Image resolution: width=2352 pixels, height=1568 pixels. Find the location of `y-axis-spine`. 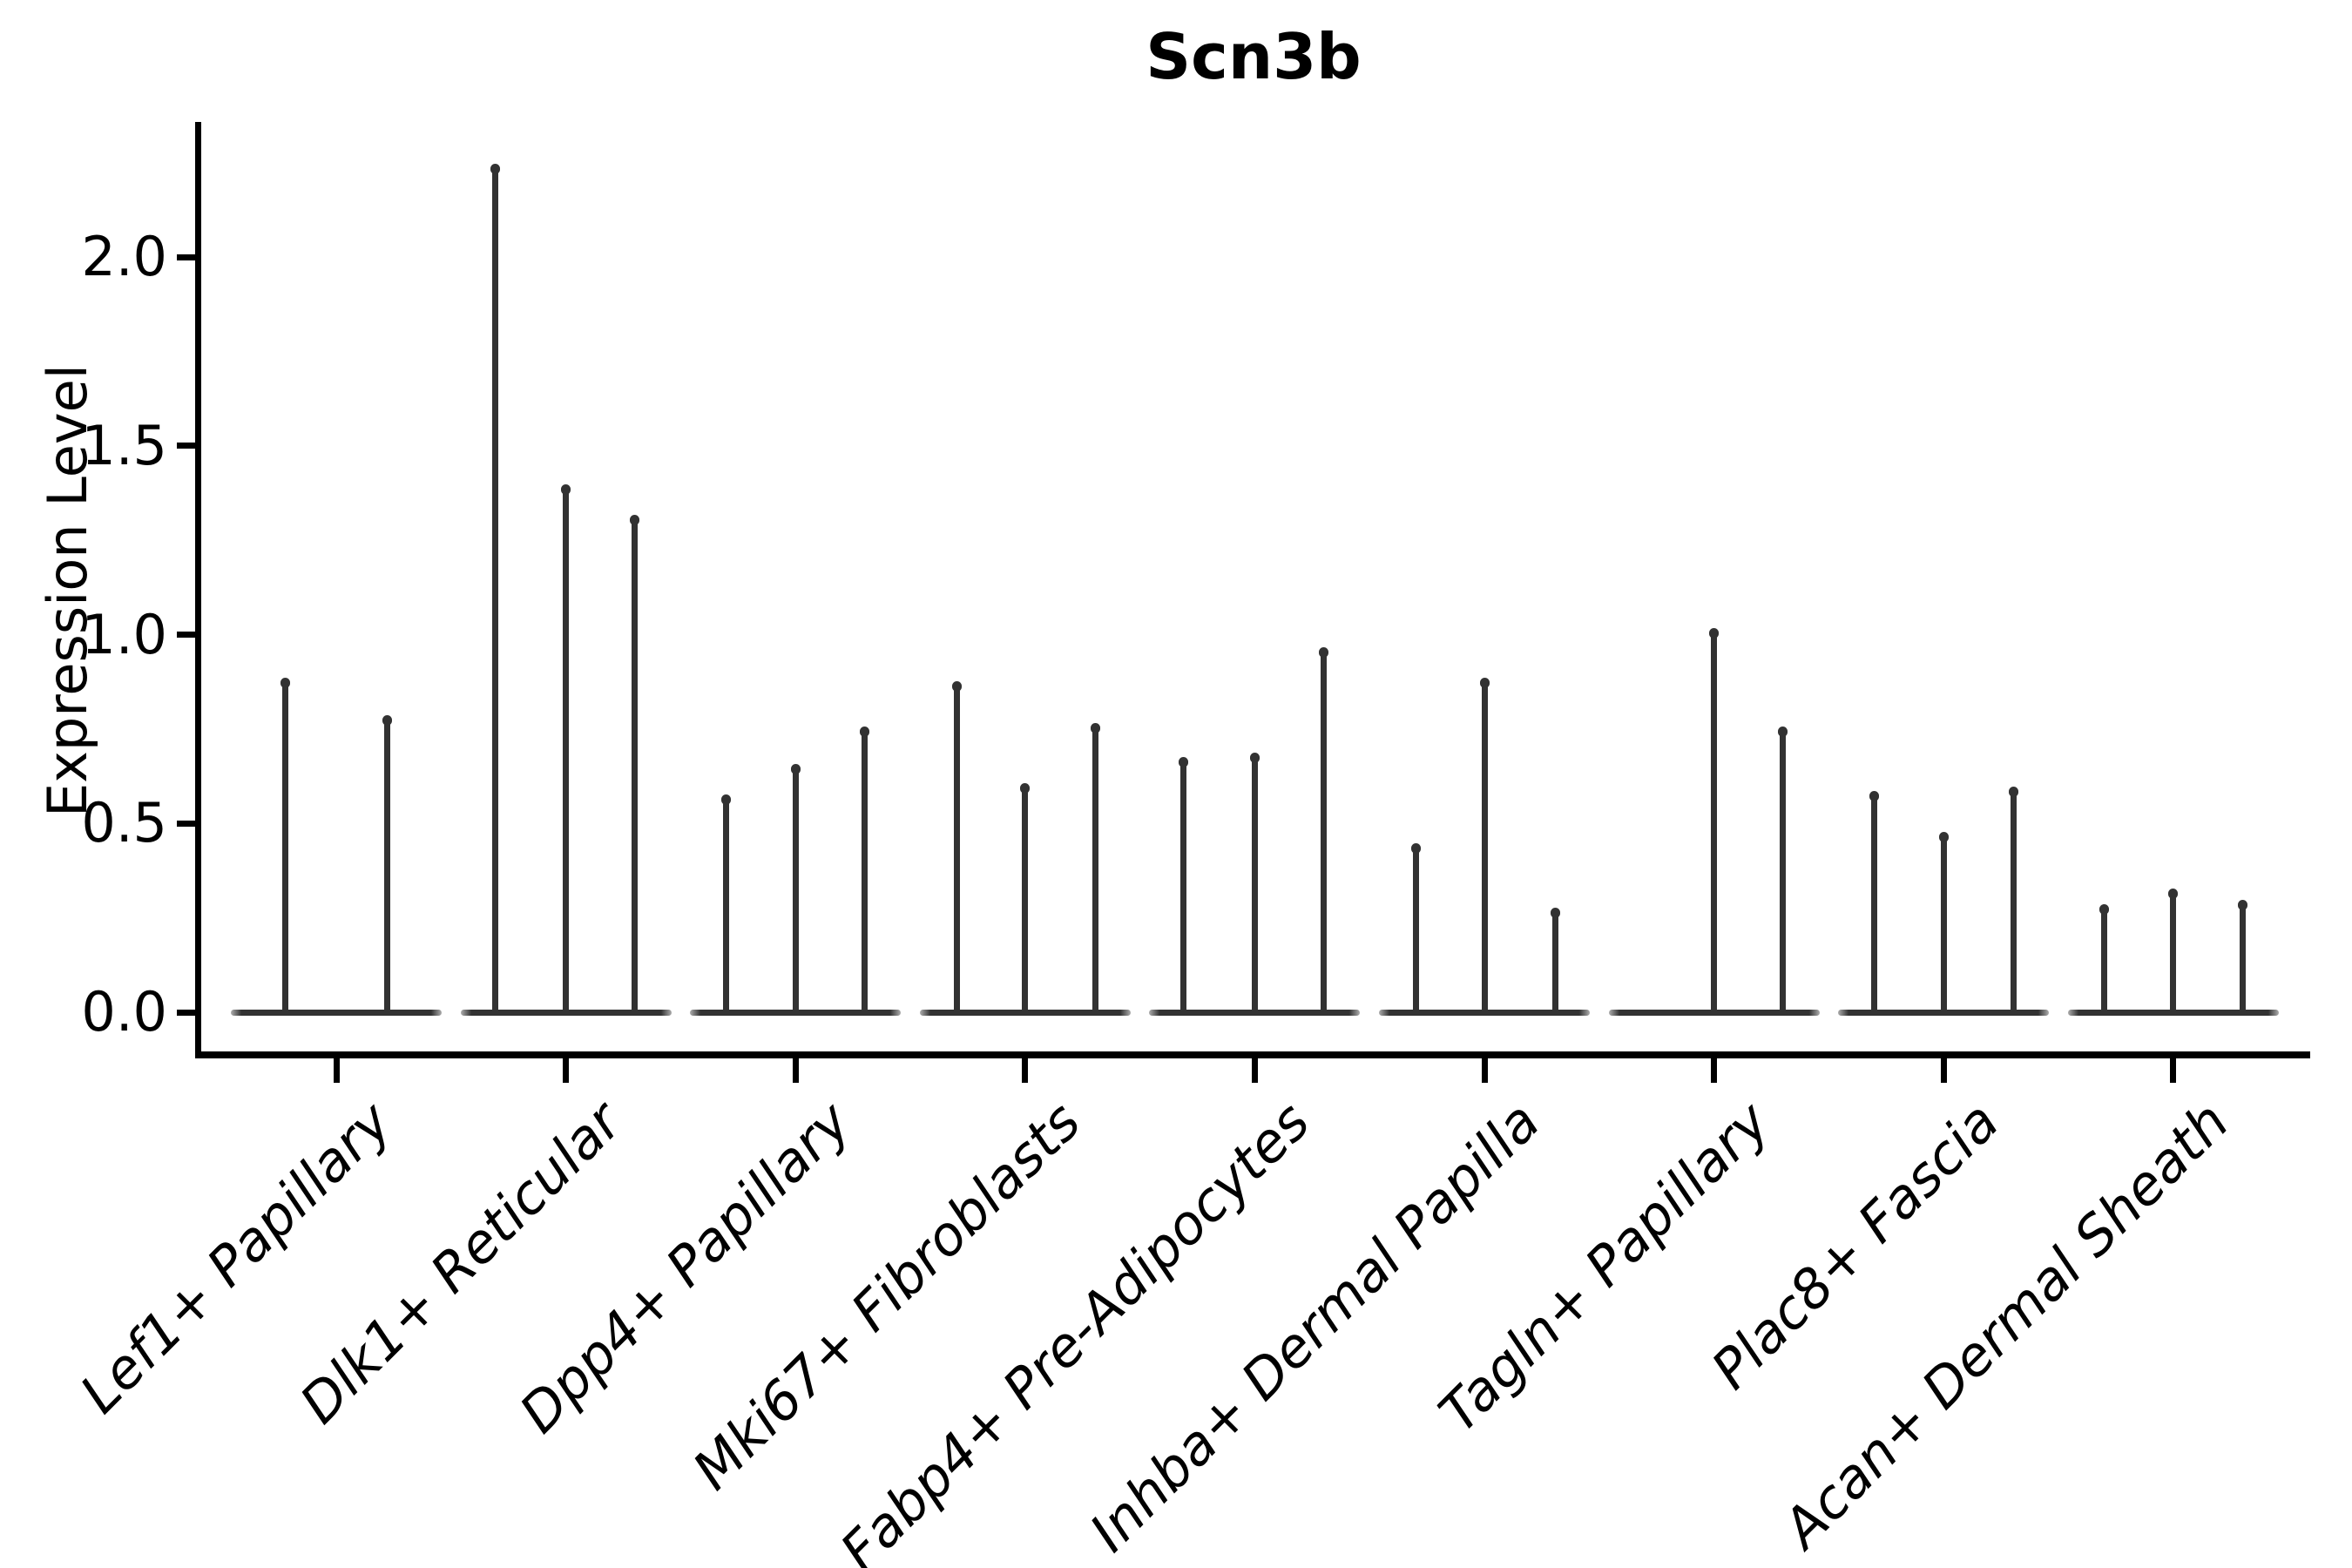

y-axis-spine is located at coordinates (198, 590).